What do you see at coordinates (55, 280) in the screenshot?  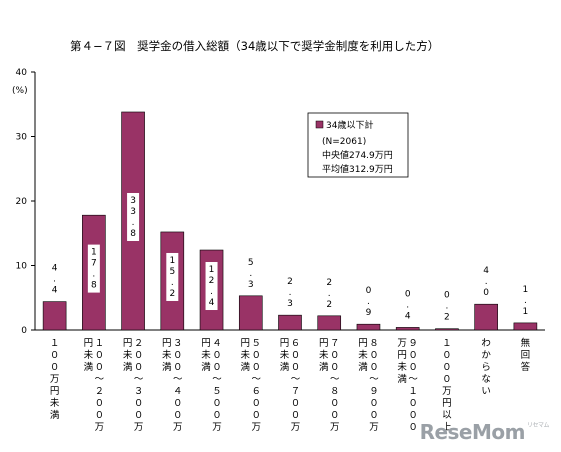 I see `value-label: 4.4` at bounding box center [55, 280].